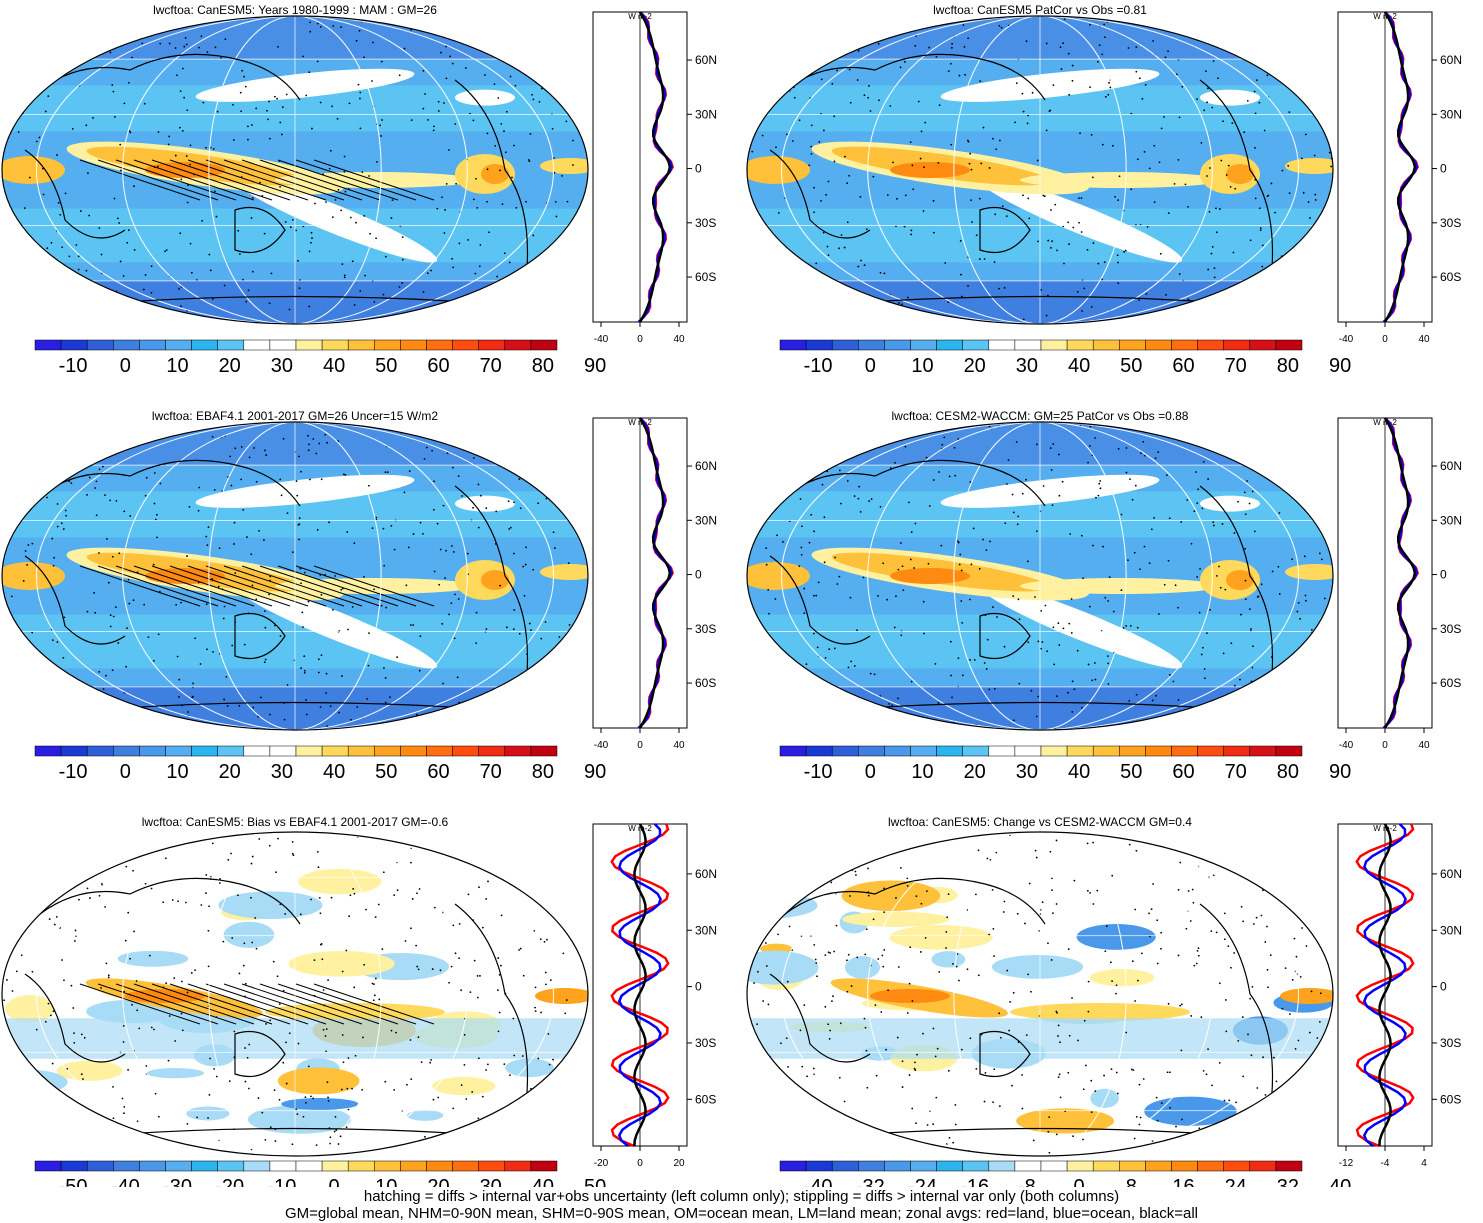  Describe the element at coordinates (1079, 366) in the screenshot. I see `colorbar-tick-label: 40` at that location.